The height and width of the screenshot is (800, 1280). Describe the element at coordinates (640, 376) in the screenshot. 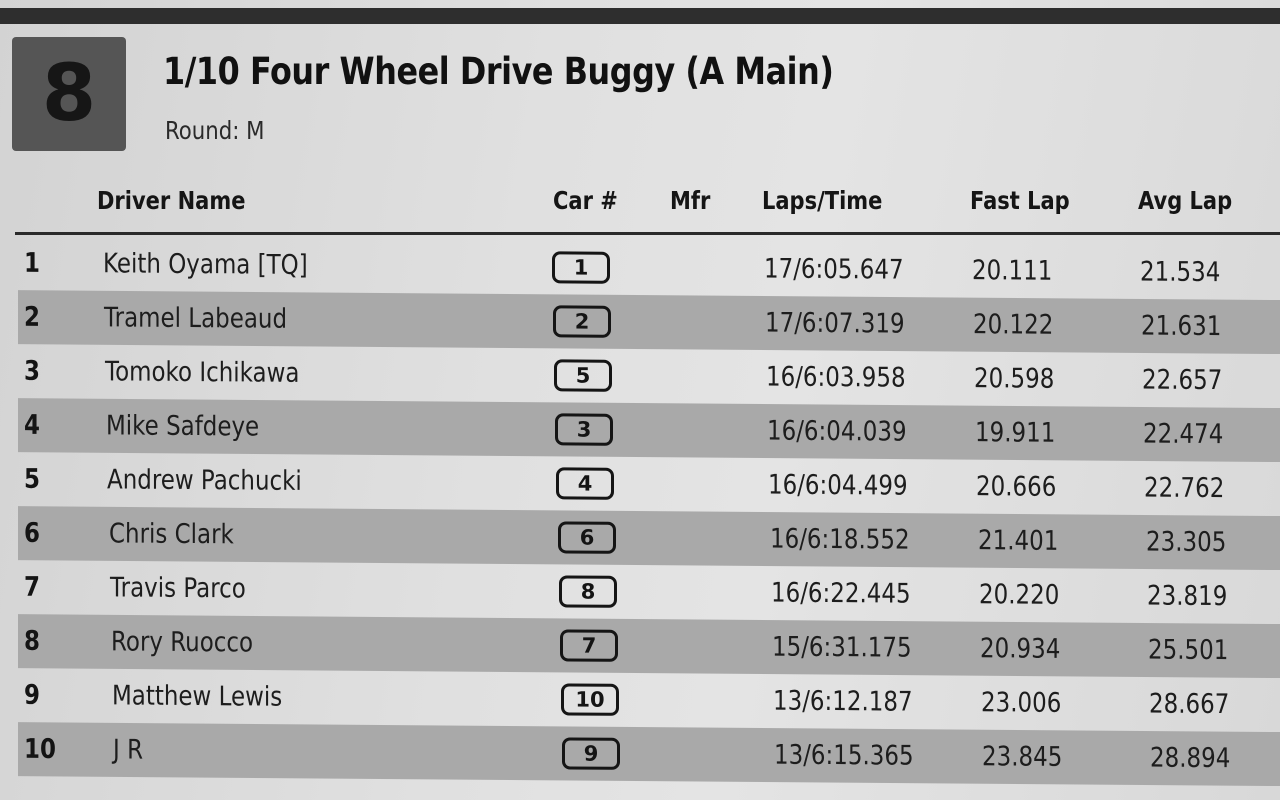

I see `table-row: 3 Tomoko Ichikawa 16/6:03.958 20.598 22.657 5` at that location.